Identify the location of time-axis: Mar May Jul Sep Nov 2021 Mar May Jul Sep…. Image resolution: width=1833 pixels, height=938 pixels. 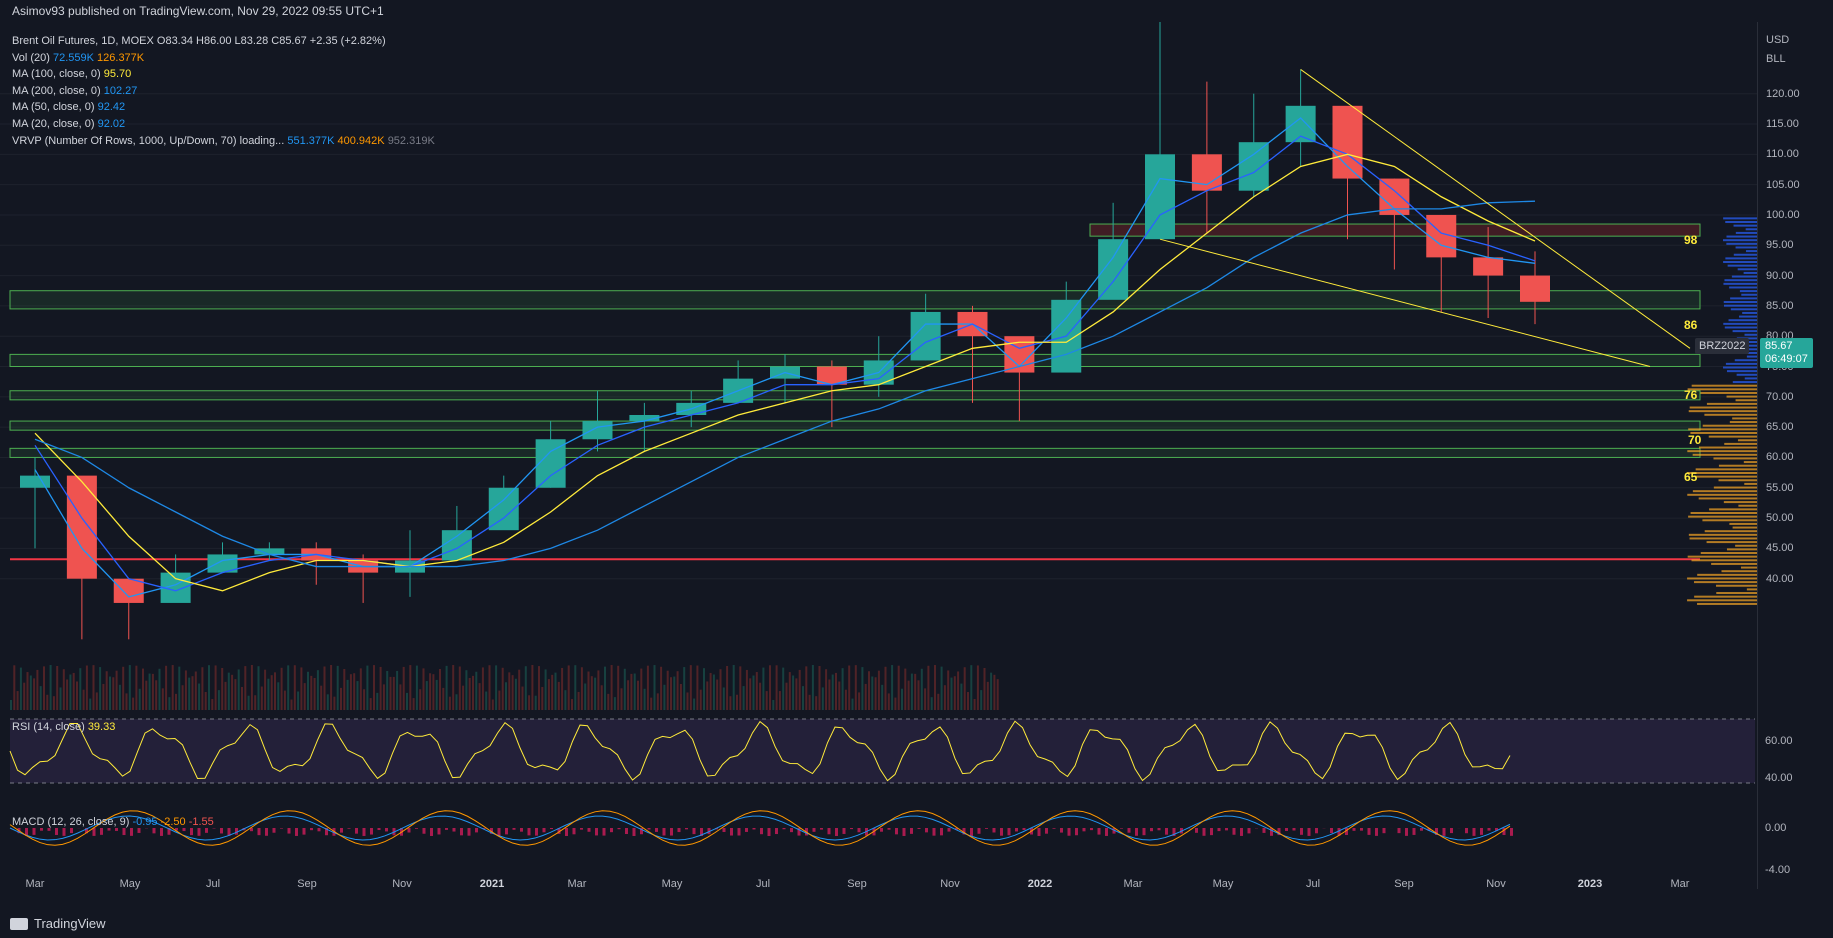
(878, 883).